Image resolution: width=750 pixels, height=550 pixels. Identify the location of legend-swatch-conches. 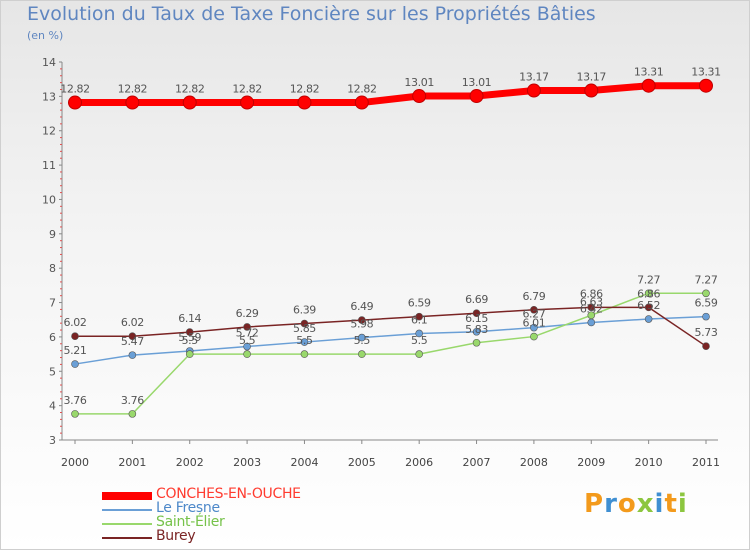
(127, 496).